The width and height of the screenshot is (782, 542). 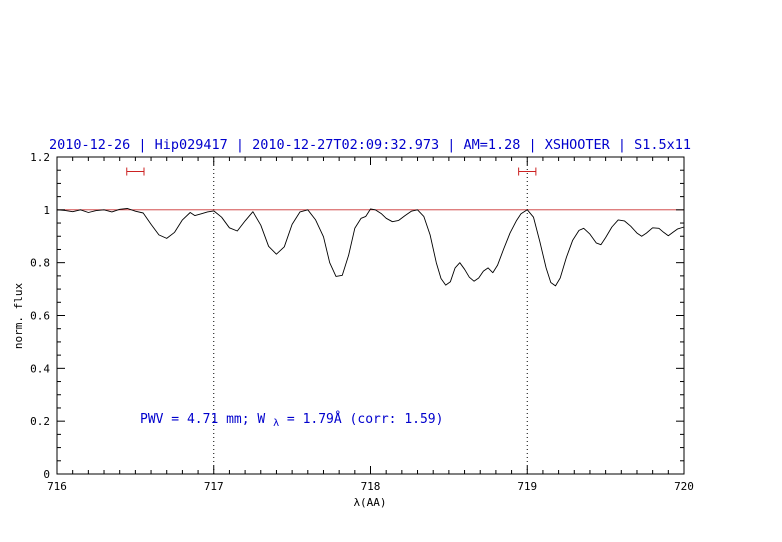 I want to click on x-tick-label: 717, so click(x=214, y=486).